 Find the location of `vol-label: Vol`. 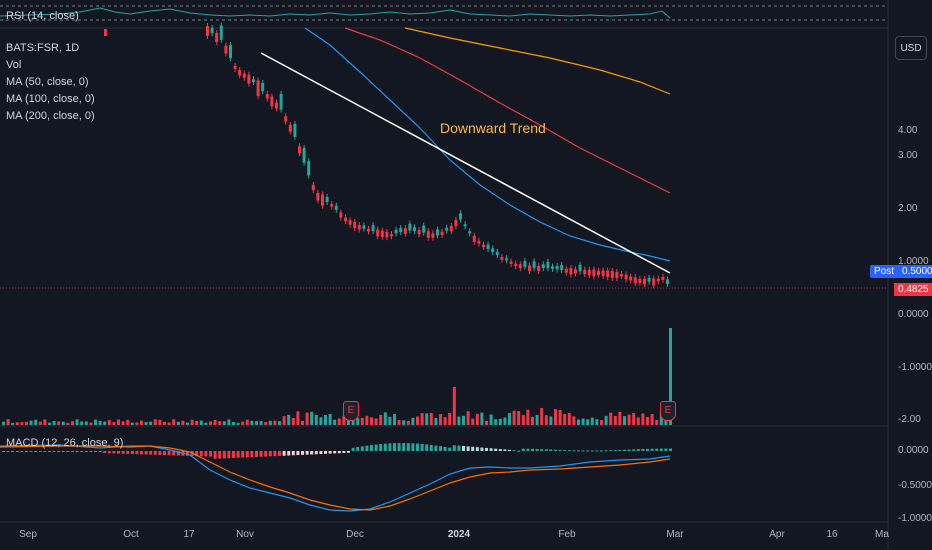

vol-label: Vol is located at coordinates (14, 65).